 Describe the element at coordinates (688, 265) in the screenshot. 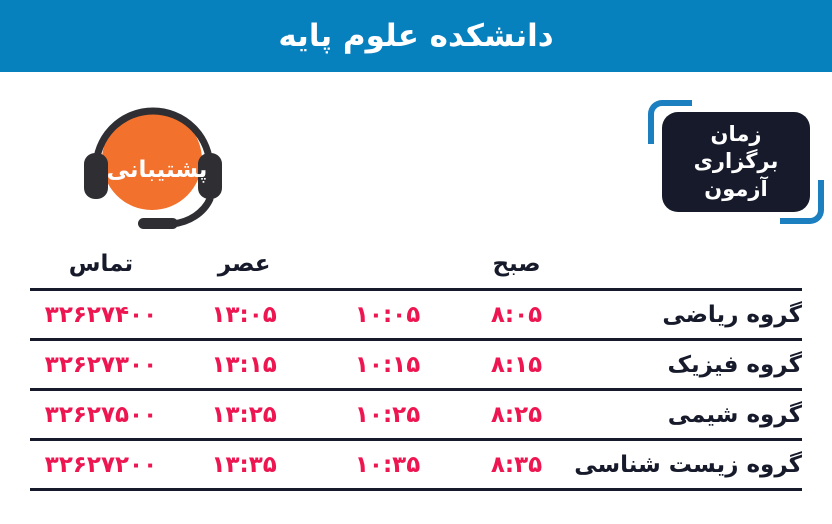

I see `column-header-group` at that location.